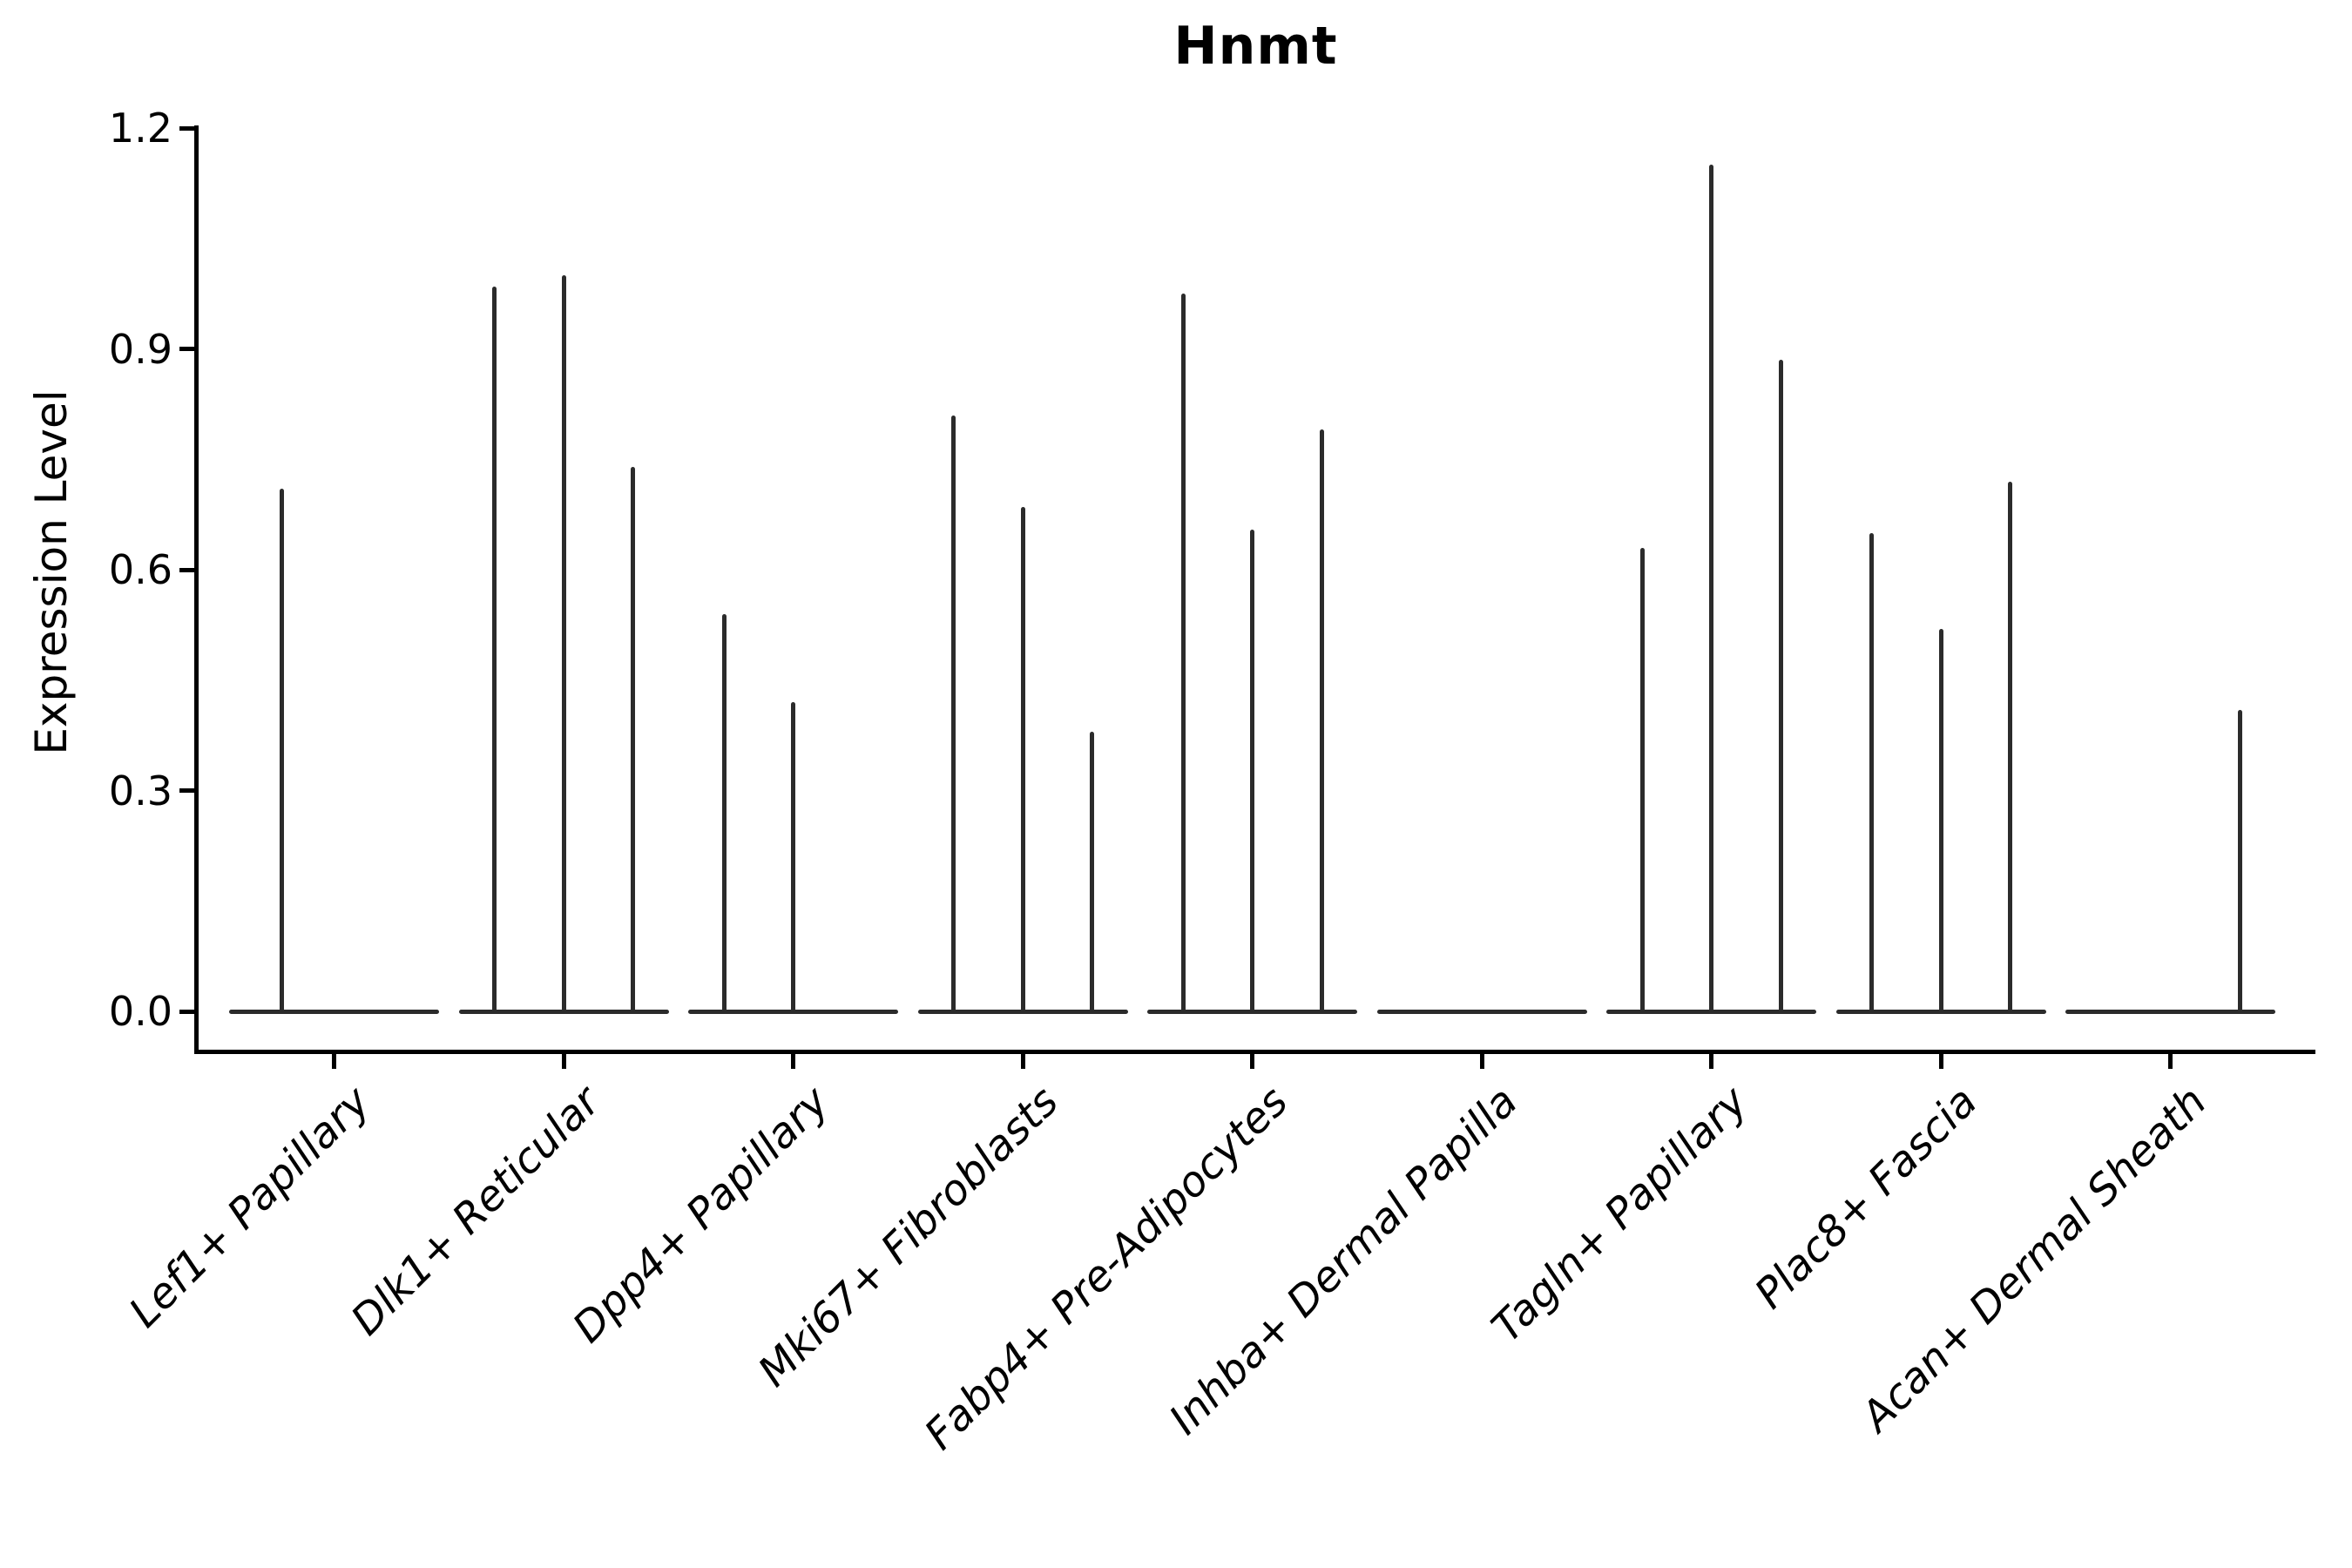 This screenshot has height=1568, width=2352. What do you see at coordinates (702, 1215) in the screenshot?
I see `x-category-label: Dpp4+ Papillary` at bounding box center [702, 1215].